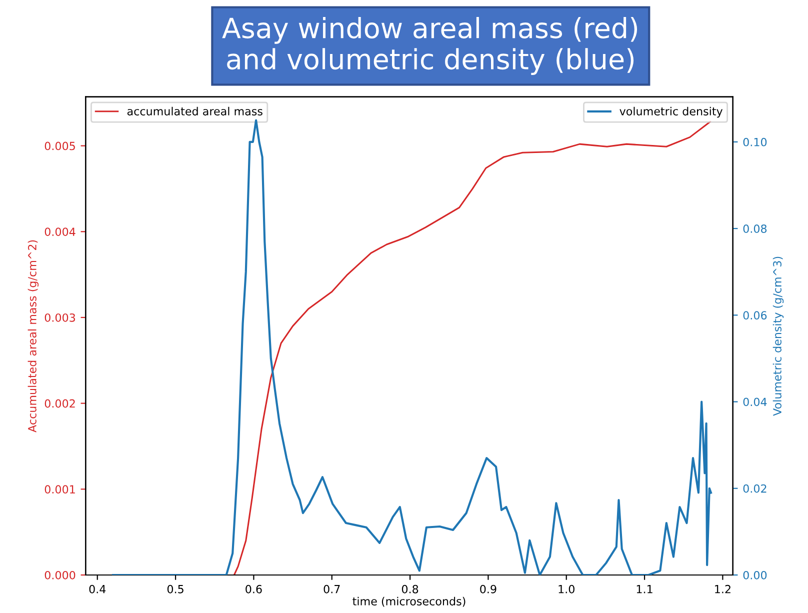 The height and width of the screenshot is (613, 808). Describe the element at coordinates (566, 589) in the screenshot. I see `x-tick-label: 1.0` at that location.